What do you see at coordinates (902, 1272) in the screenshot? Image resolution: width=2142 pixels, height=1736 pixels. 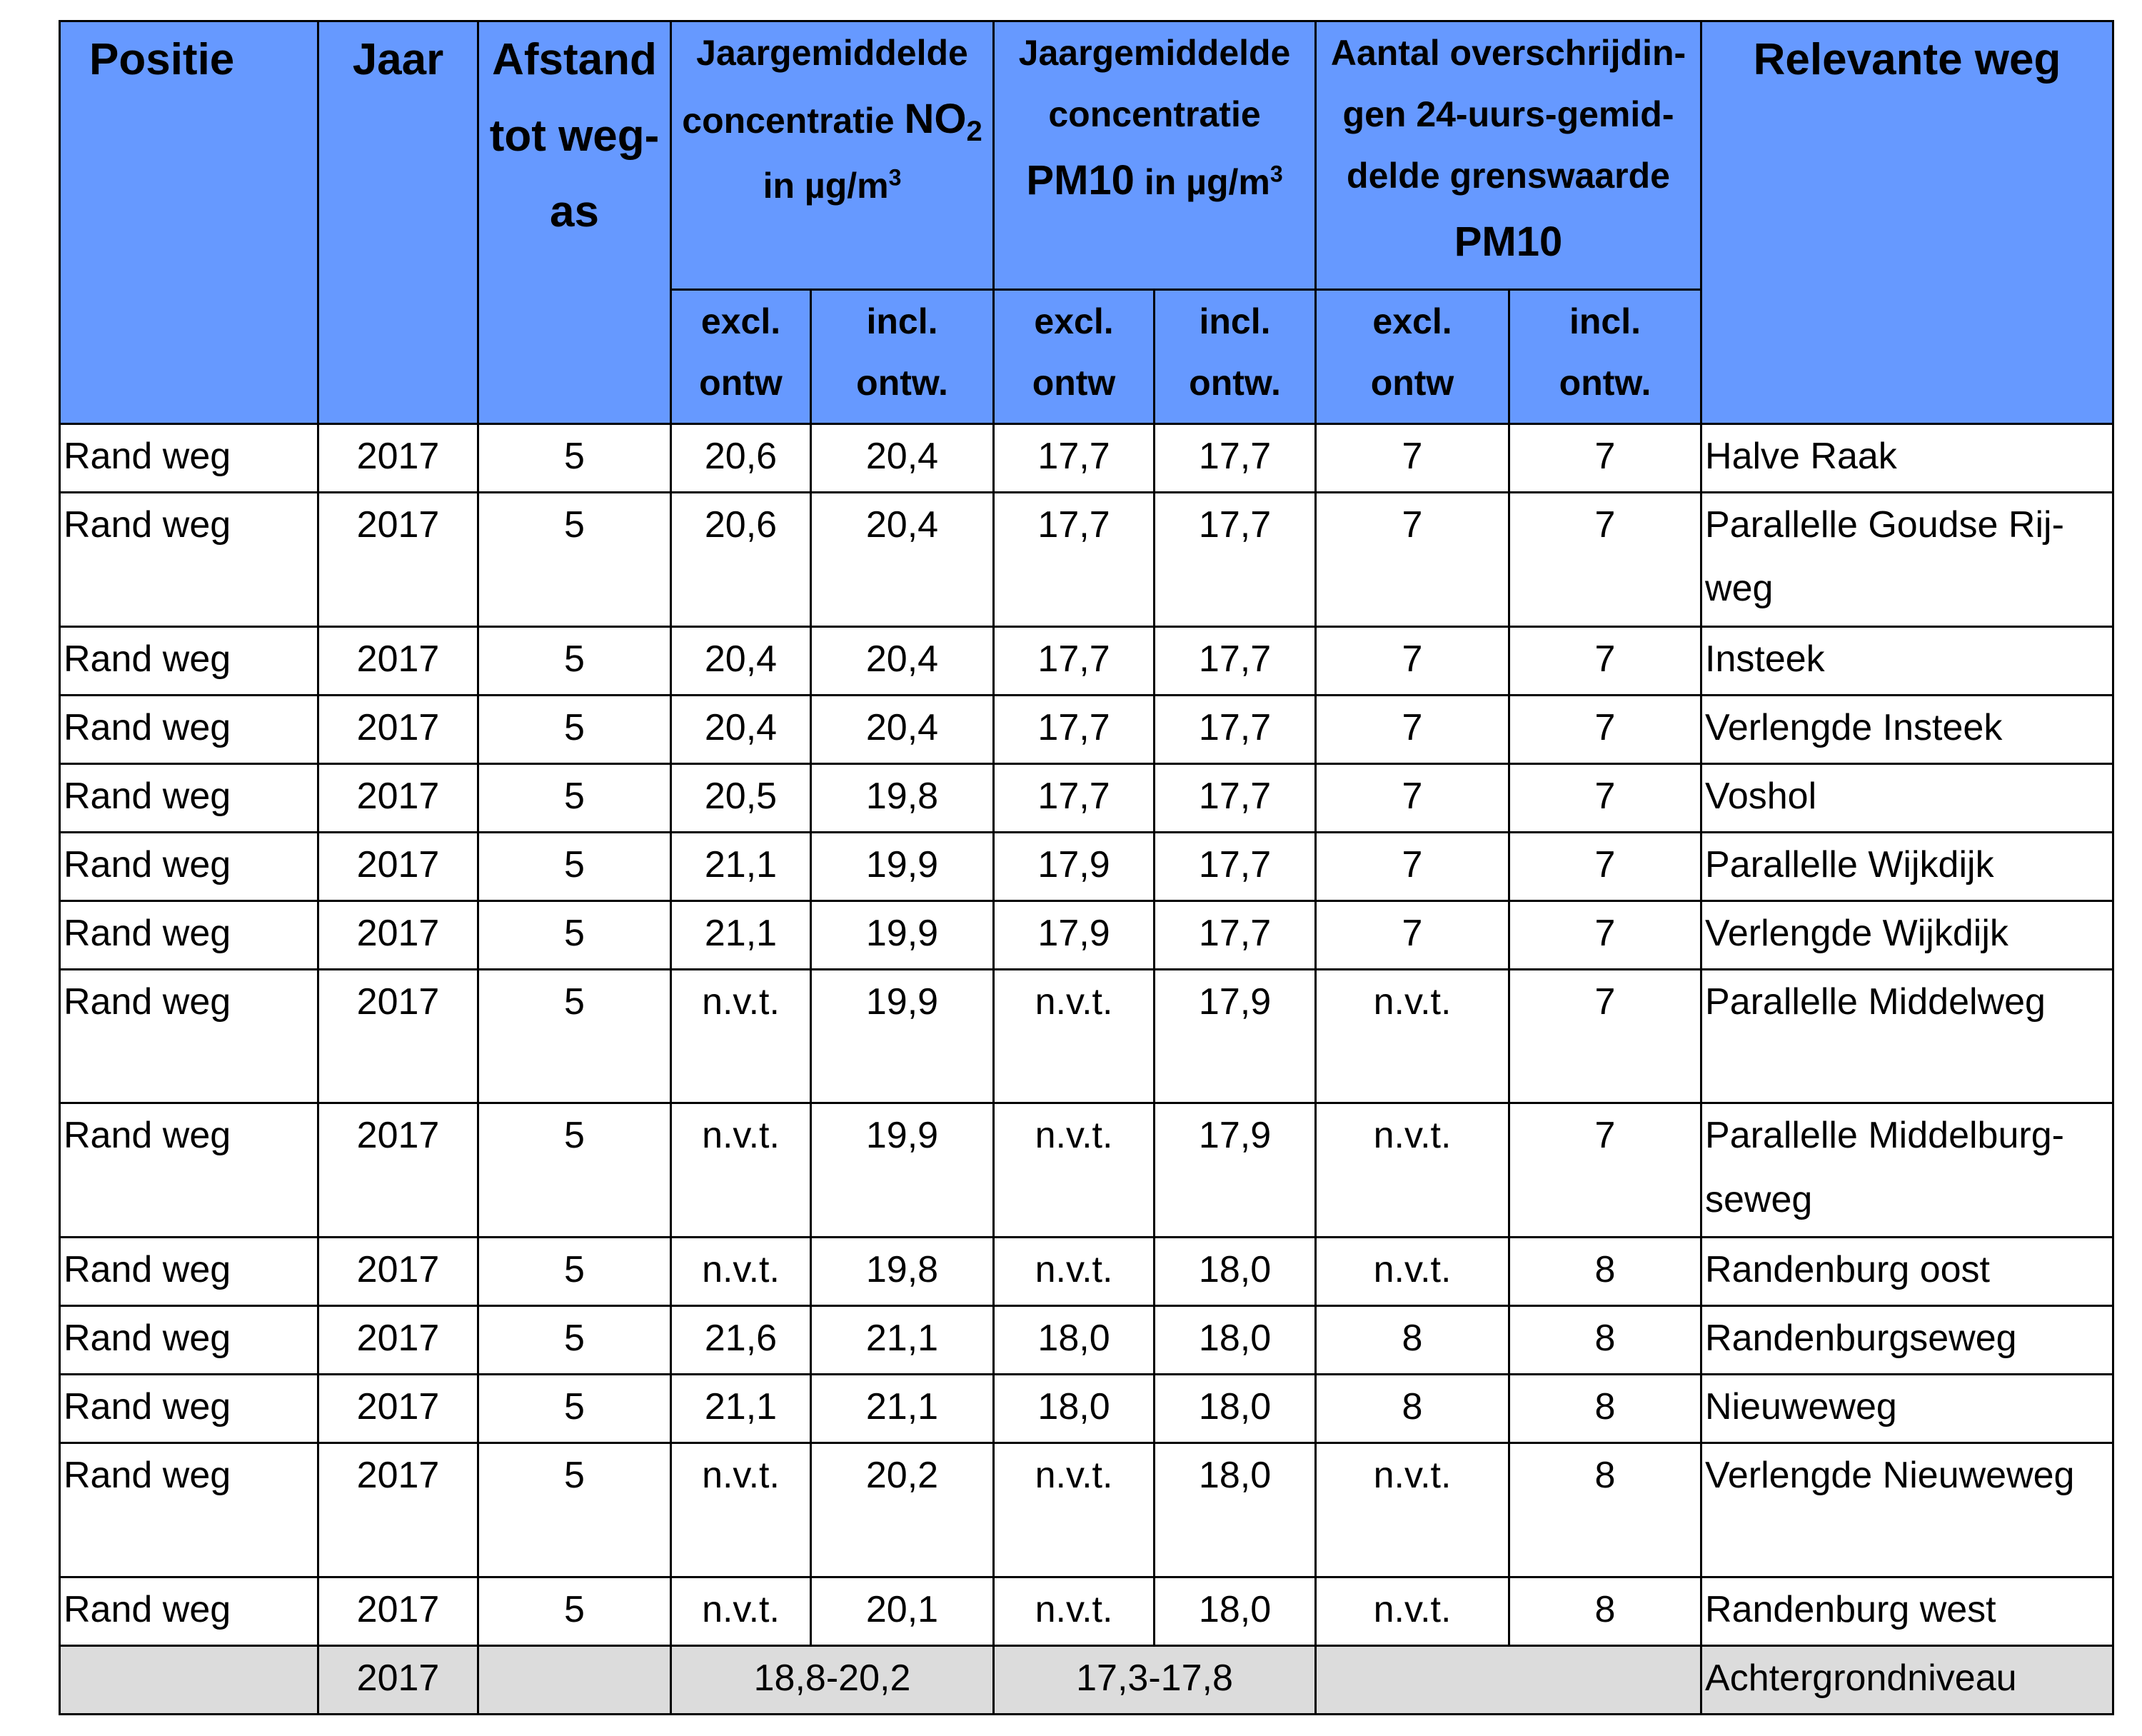 I see `cell-no2-incl: 19,8` at bounding box center [902, 1272].